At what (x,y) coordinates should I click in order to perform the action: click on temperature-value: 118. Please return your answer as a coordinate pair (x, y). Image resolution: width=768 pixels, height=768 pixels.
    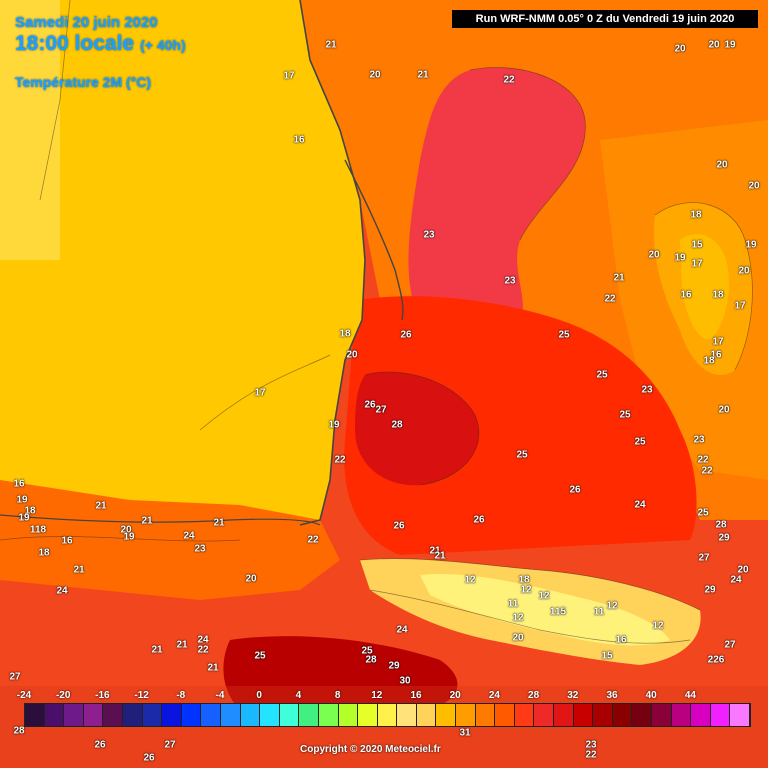
    Looking at the image, I should click on (38, 530).